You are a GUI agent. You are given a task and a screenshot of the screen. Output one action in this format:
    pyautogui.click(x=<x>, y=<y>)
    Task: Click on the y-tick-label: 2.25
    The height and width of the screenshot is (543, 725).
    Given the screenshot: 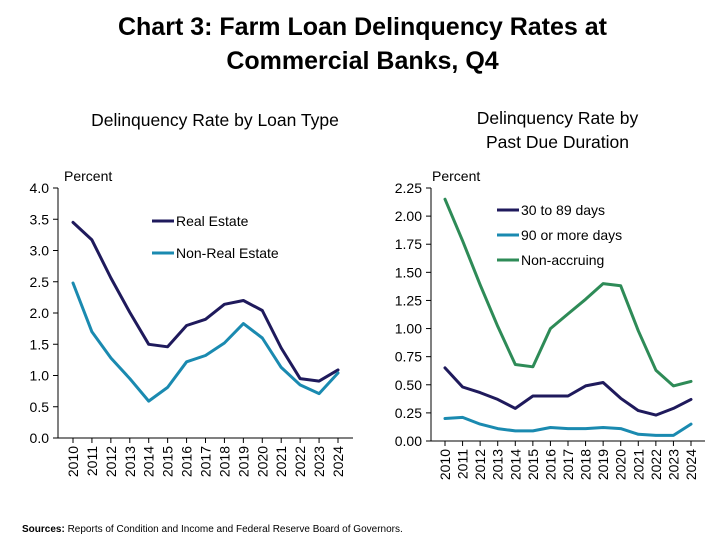 What is the action you would take?
    pyautogui.click(x=408, y=188)
    